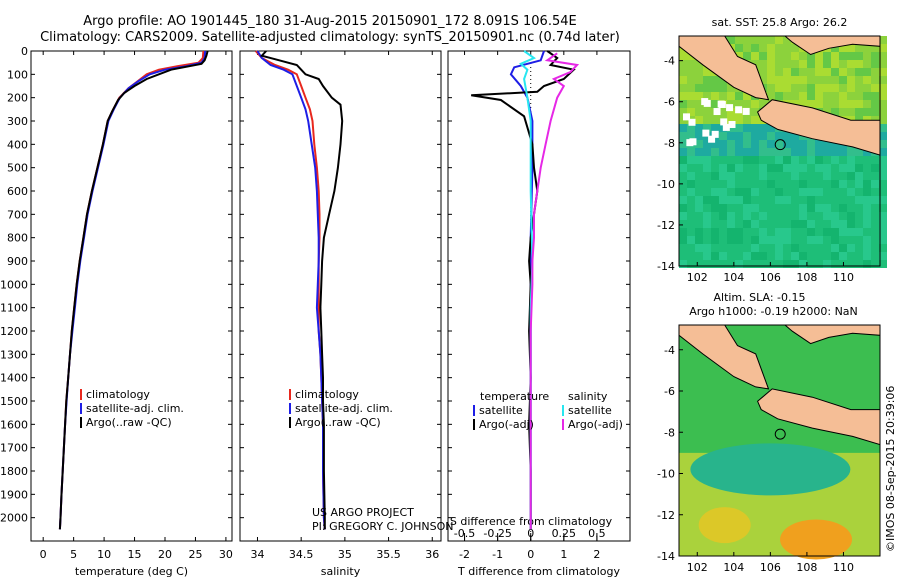 The image size is (900, 580). I want to click on missing-cell, so click(715, 134).